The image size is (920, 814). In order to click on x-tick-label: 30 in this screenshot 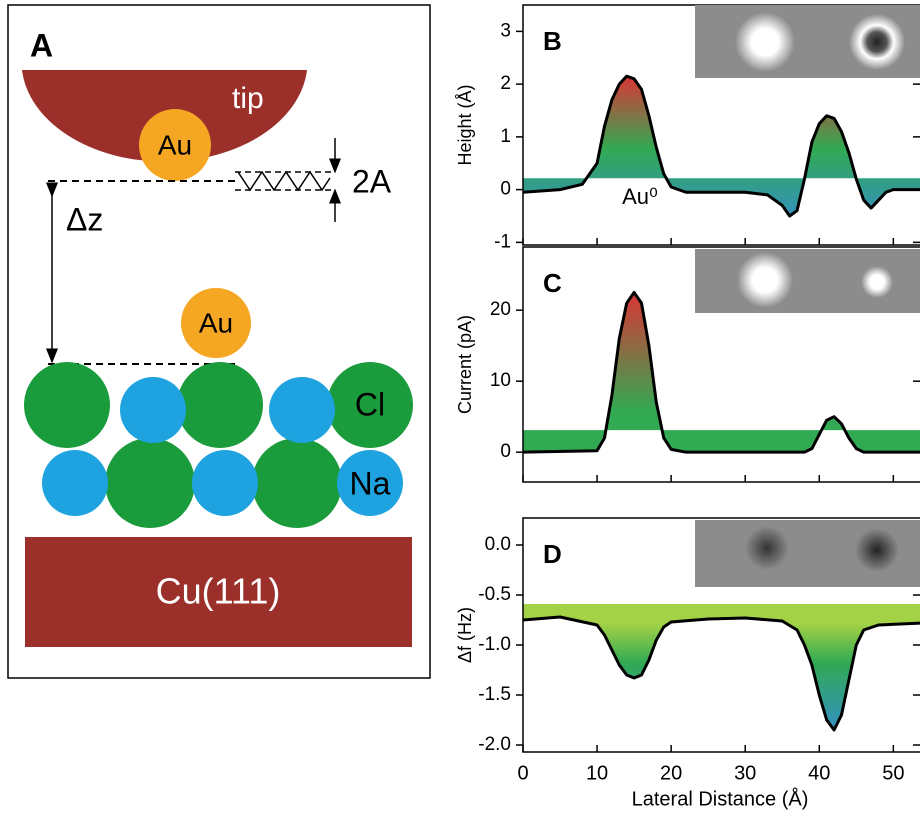, I will do `click(745, 773)`.